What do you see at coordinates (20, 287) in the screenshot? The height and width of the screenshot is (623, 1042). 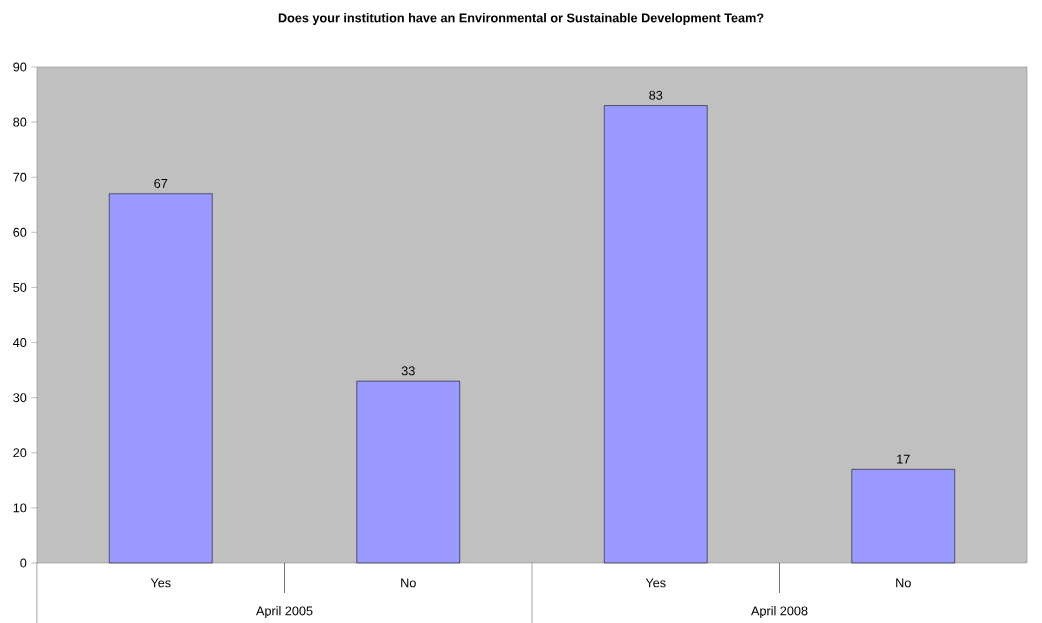 I see `y-tick-label: 50` at bounding box center [20, 287].